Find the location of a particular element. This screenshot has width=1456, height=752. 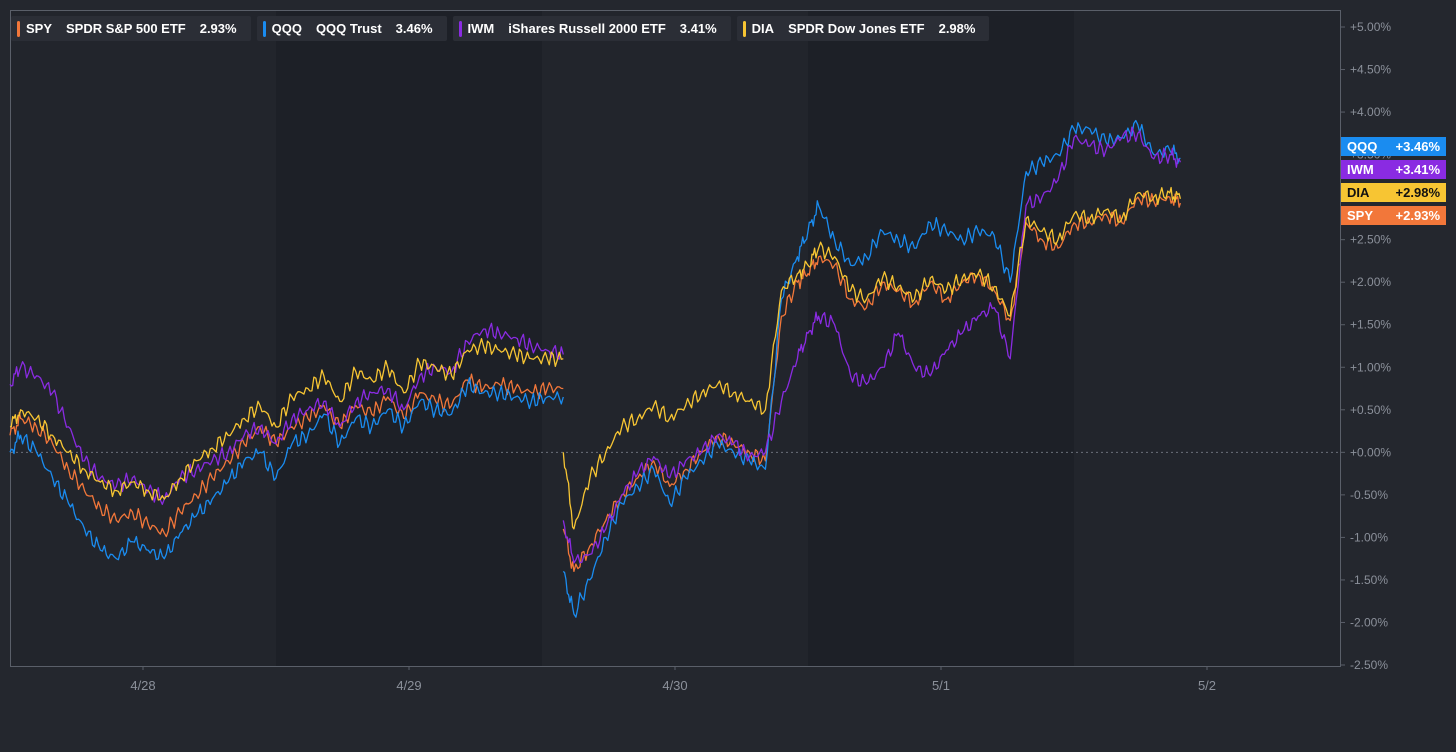

badge-ticker: IWM is located at coordinates (1360, 169).